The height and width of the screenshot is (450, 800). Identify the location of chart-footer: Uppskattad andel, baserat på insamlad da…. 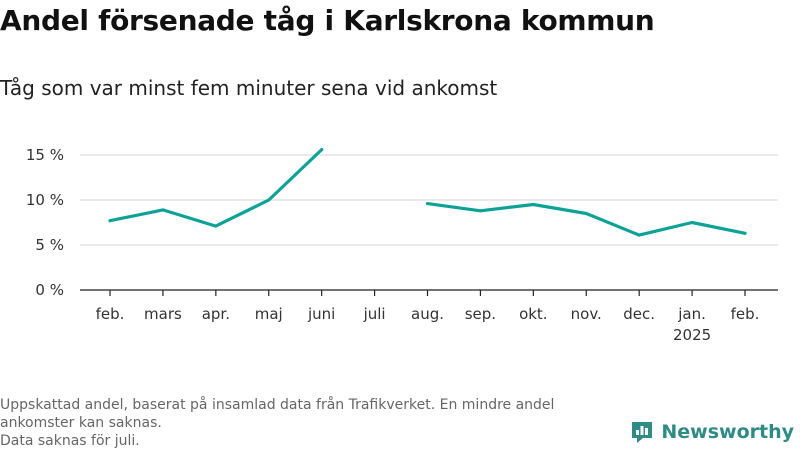
(315, 423).